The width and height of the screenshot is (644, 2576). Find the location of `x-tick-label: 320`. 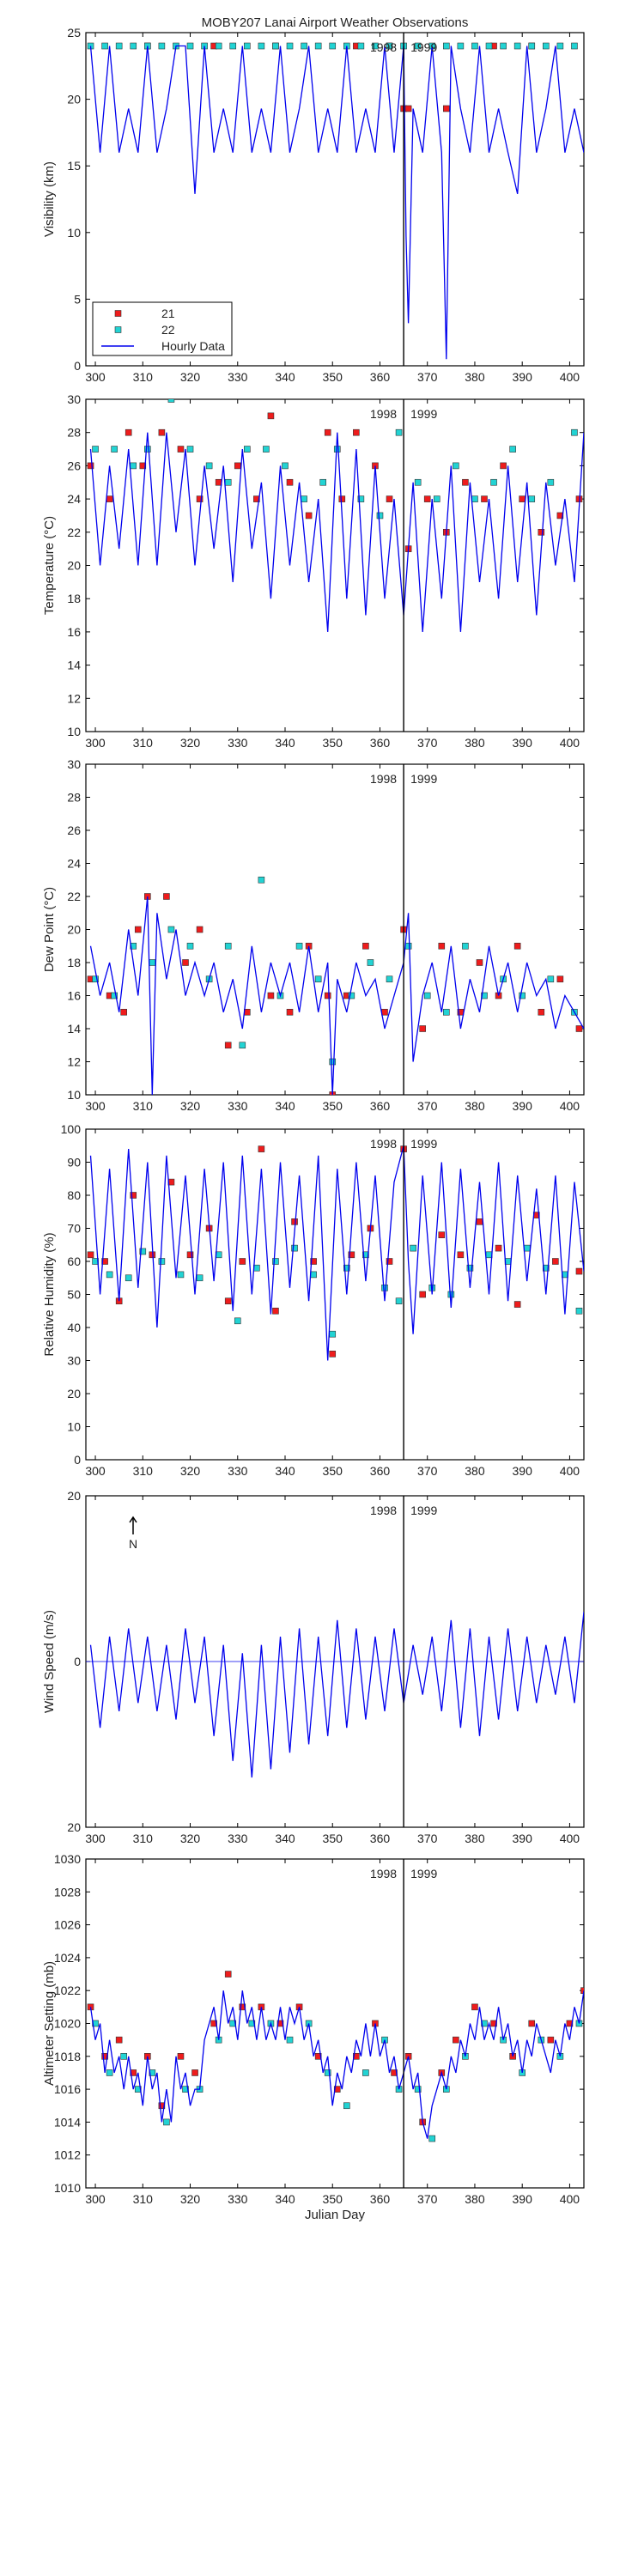

x-tick-label: 320 is located at coordinates (191, 1471).